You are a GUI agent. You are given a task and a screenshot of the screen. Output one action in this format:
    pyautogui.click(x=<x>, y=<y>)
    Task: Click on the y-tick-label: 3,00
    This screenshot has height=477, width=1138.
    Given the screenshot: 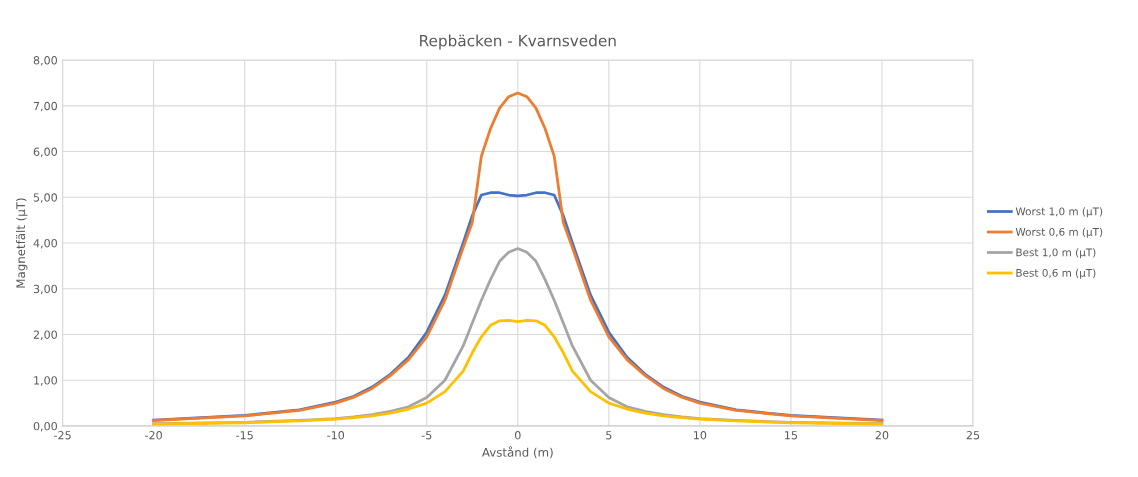 What is the action you would take?
    pyautogui.click(x=45, y=289)
    